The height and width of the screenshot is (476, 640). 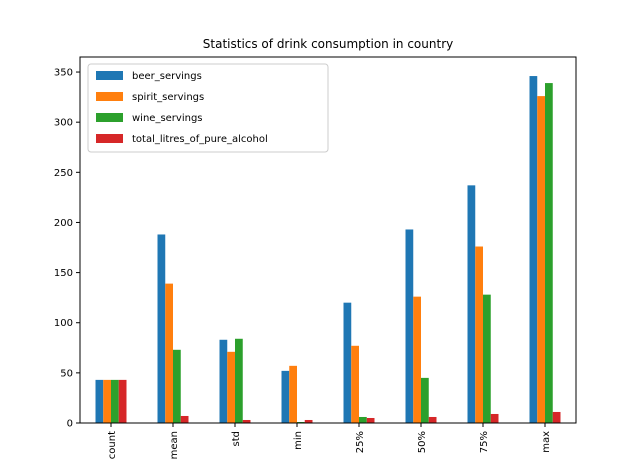 What do you see at coordinates (168, 97) in the screenshot?
I see `legend-label-spirit_servings: spirit_servings` at bounding box center [168, 97].